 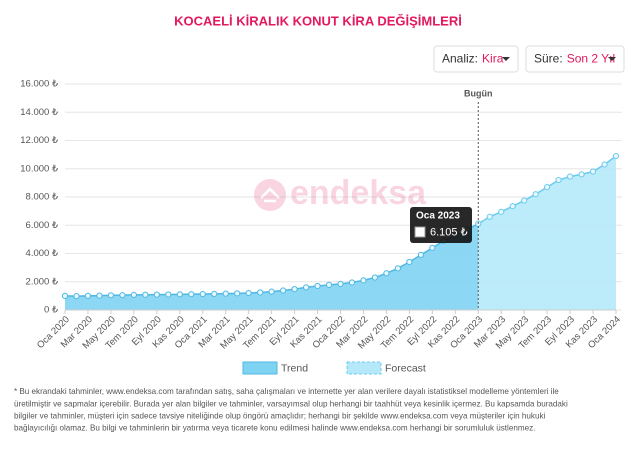 I want to click on dropdown: Analiz: Kira, so click(x=476, y=59).